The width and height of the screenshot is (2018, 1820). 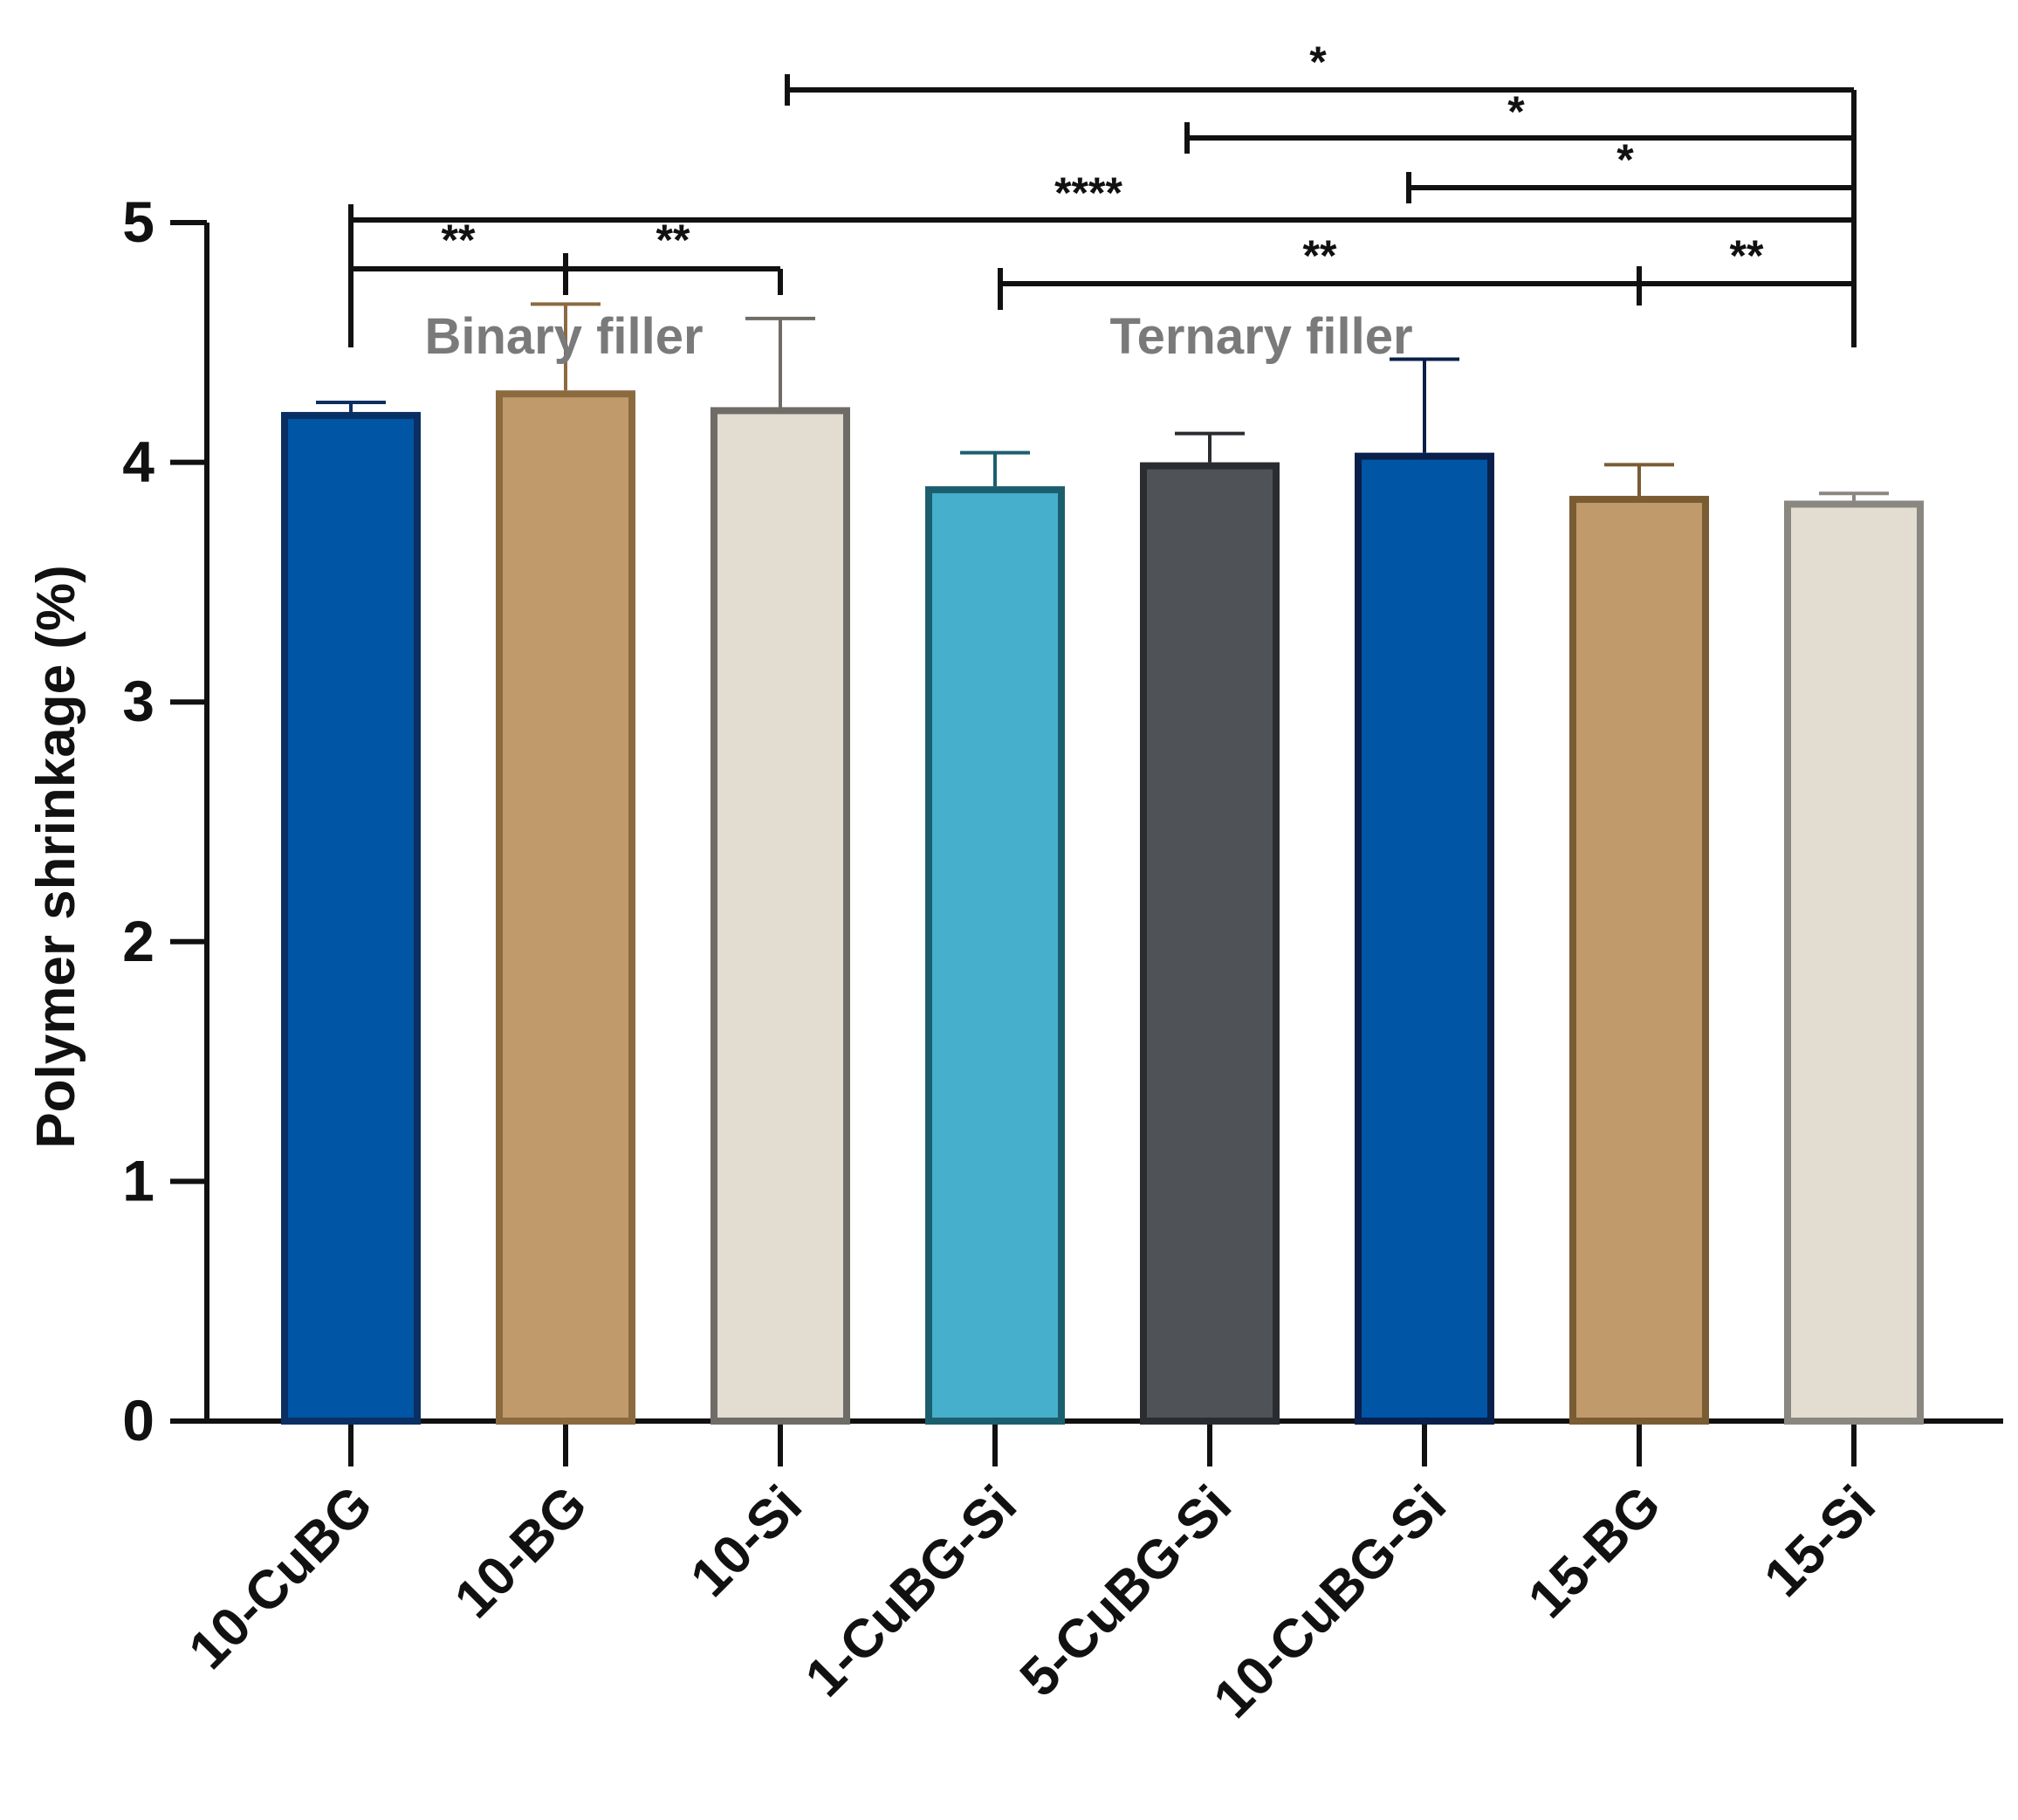 What do you see at coordinates (995, 955) in the screenshot?
I see `bar-1-CuBG-Si` at bounding box center [995, 955].